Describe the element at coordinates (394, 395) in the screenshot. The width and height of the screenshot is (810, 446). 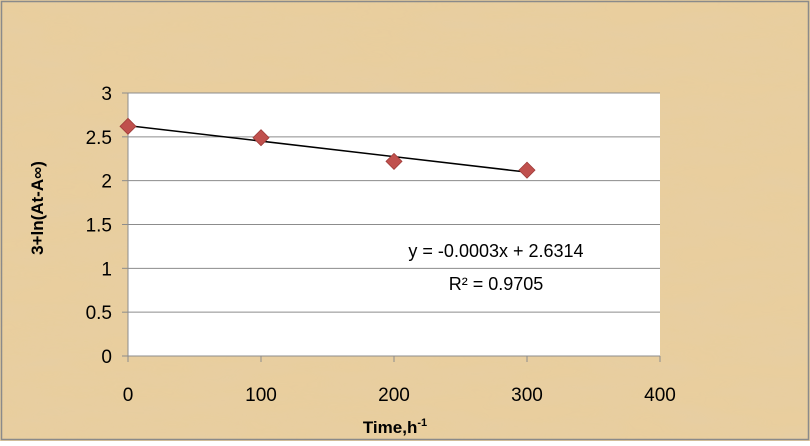
I see `x-tick-label: 200` at that location.